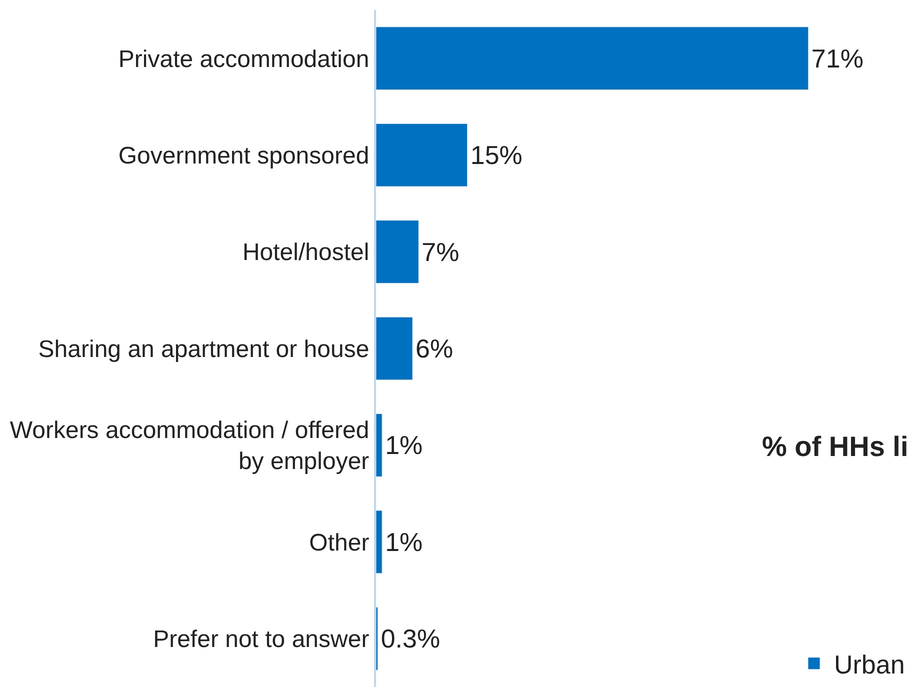 The image size is (920, 697). What do you see at coordinates (435, 349) in the screenshot?
I see `data-label: 6%` at bounding box center [435, 349].